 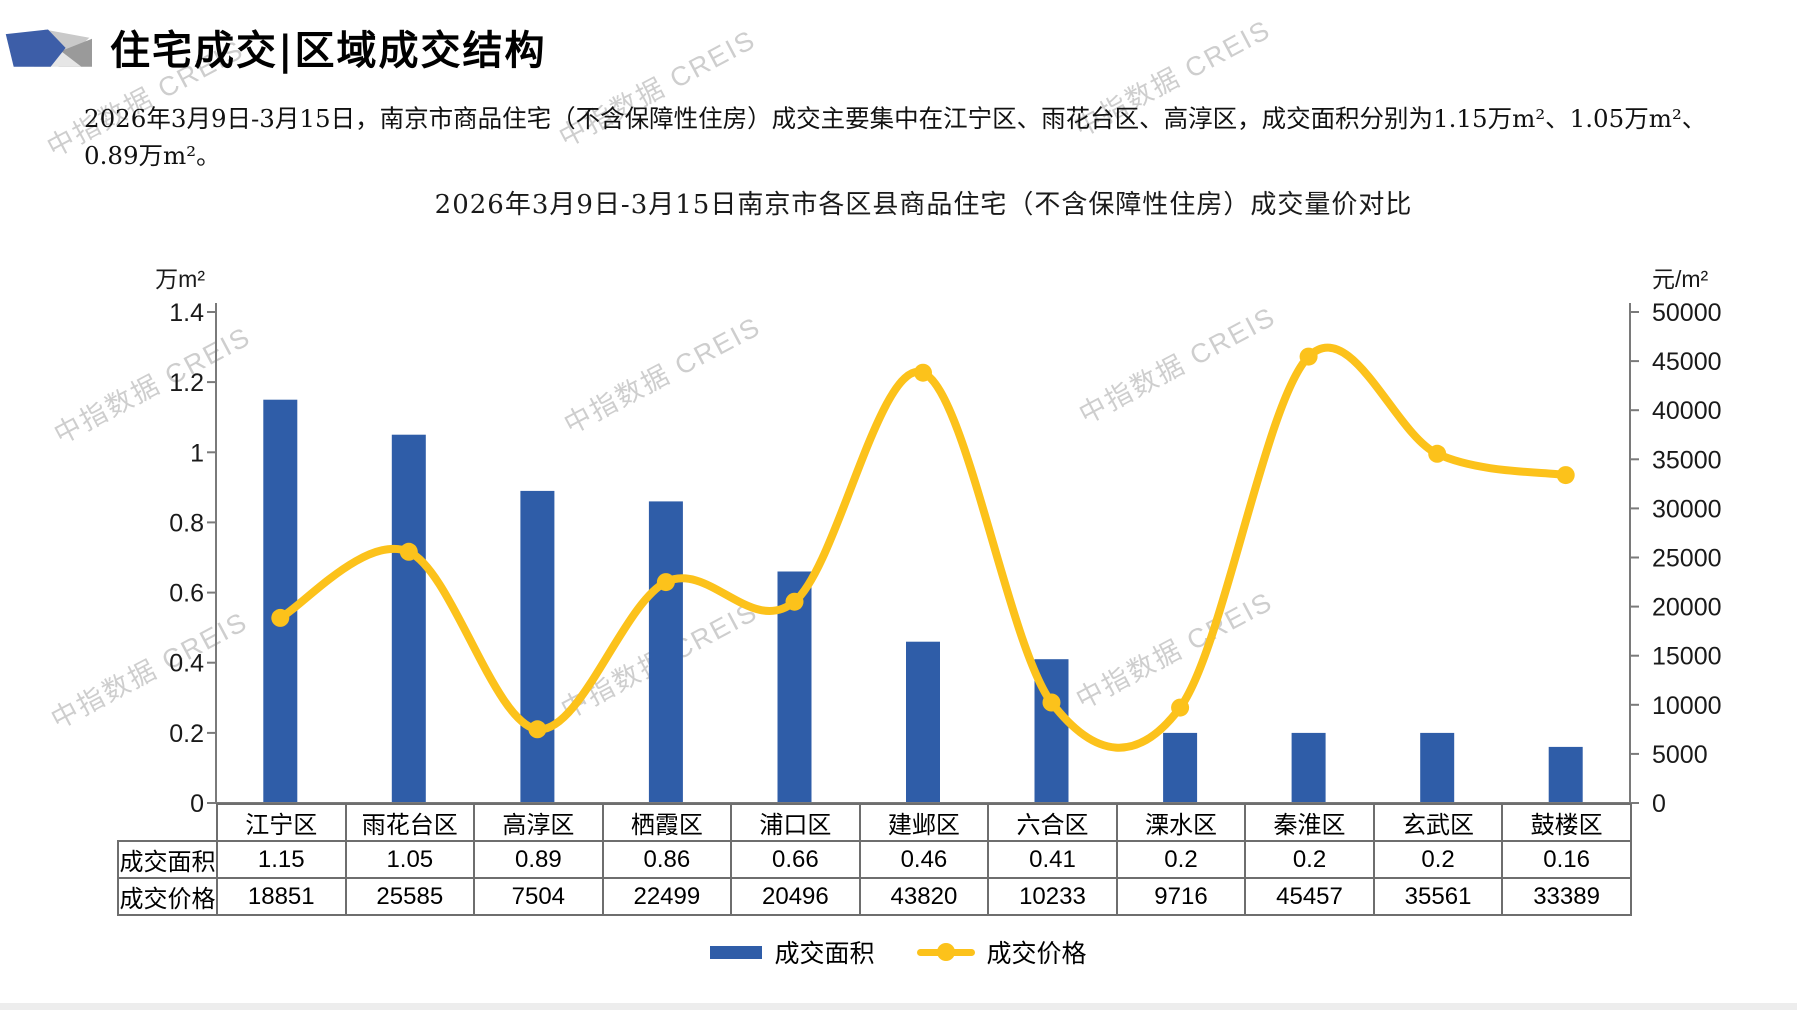 What do you see at coordinates (1659, 804) in the screenshot?
I see `right-axis-tick-label: 0` at bounding box center [1659, 804].